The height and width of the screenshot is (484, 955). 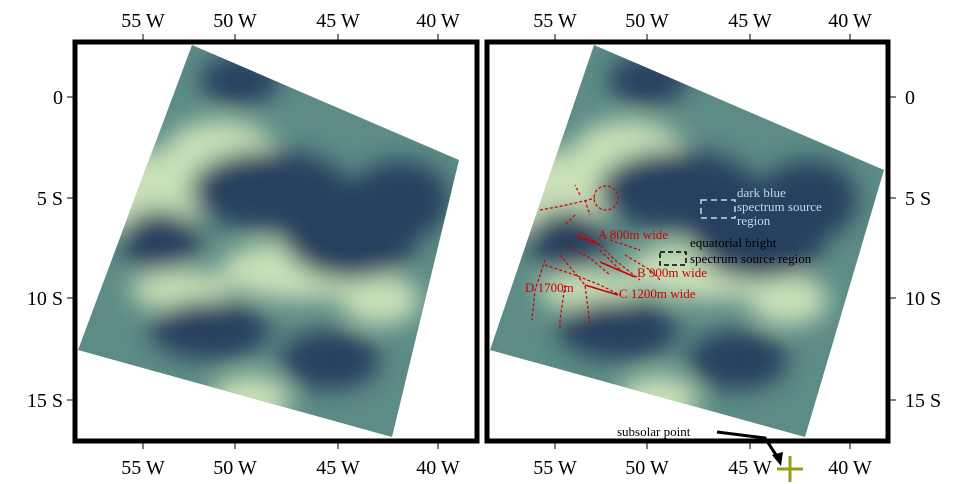 I want to click on channels, so click(x=596, y=257).